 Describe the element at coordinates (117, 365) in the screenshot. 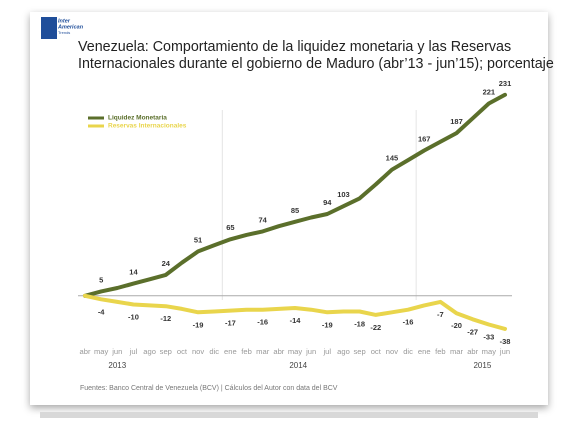

I see `year-label: 2013` at that location.